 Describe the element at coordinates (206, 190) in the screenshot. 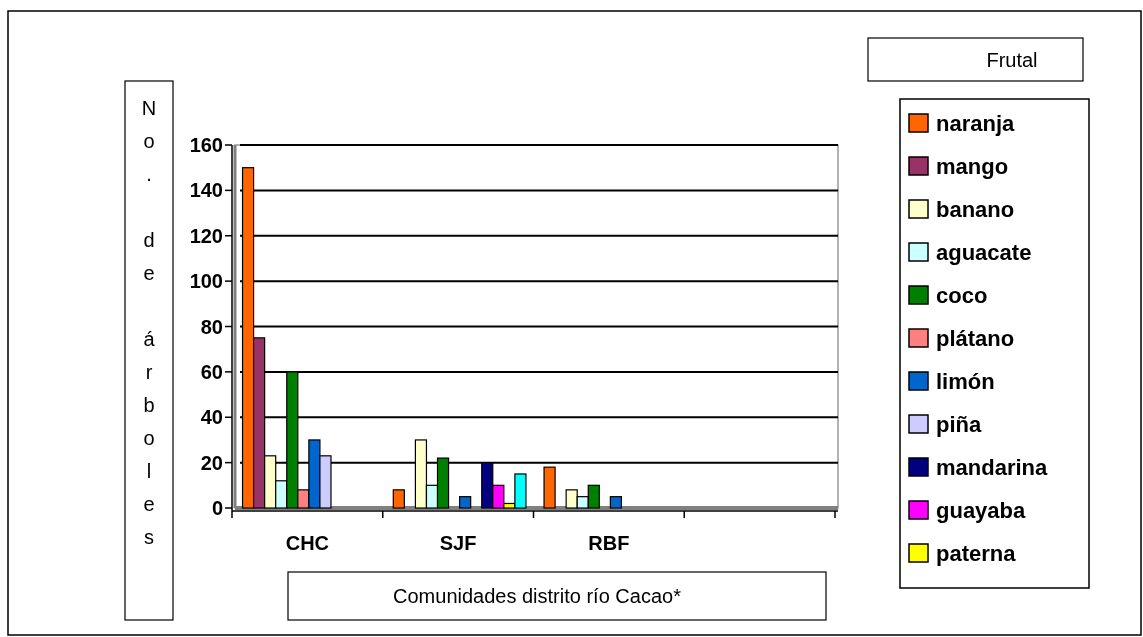

I see `y-tick-label: 140` at that location.